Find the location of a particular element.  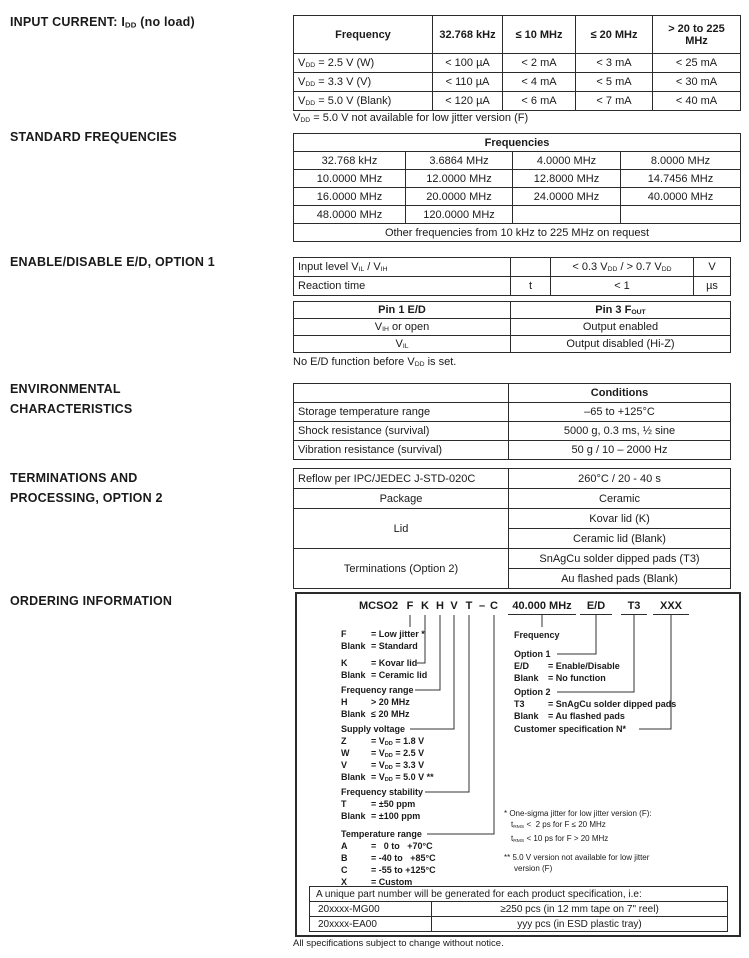

legend-line: T = ±50 ppm is located at coordinates (378, 804).